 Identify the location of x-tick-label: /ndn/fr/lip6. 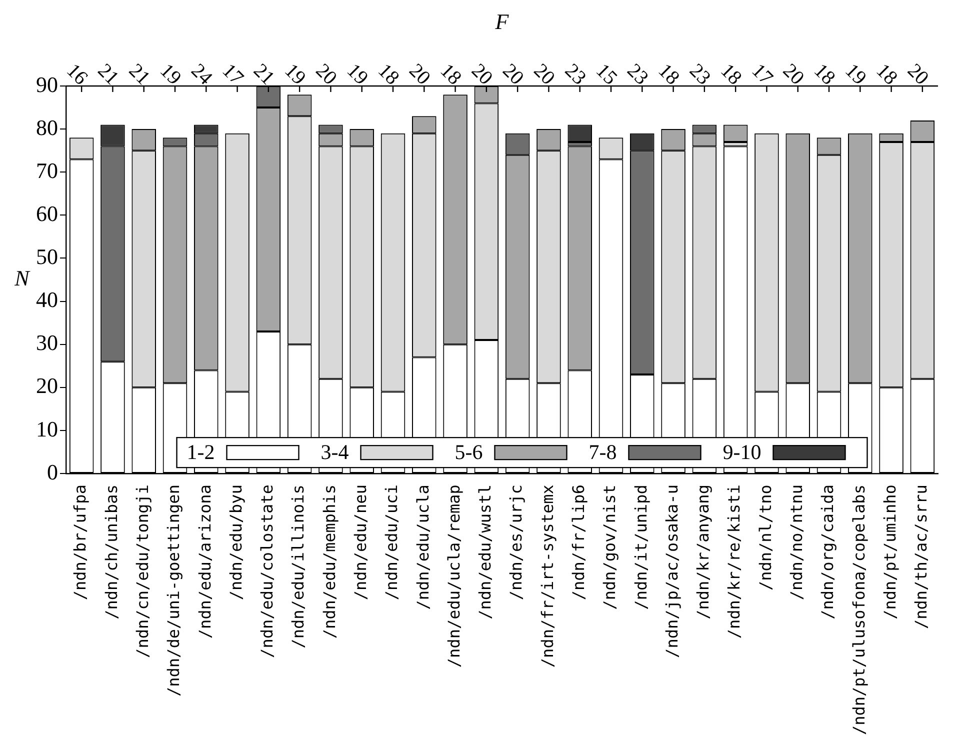
(578, 542).